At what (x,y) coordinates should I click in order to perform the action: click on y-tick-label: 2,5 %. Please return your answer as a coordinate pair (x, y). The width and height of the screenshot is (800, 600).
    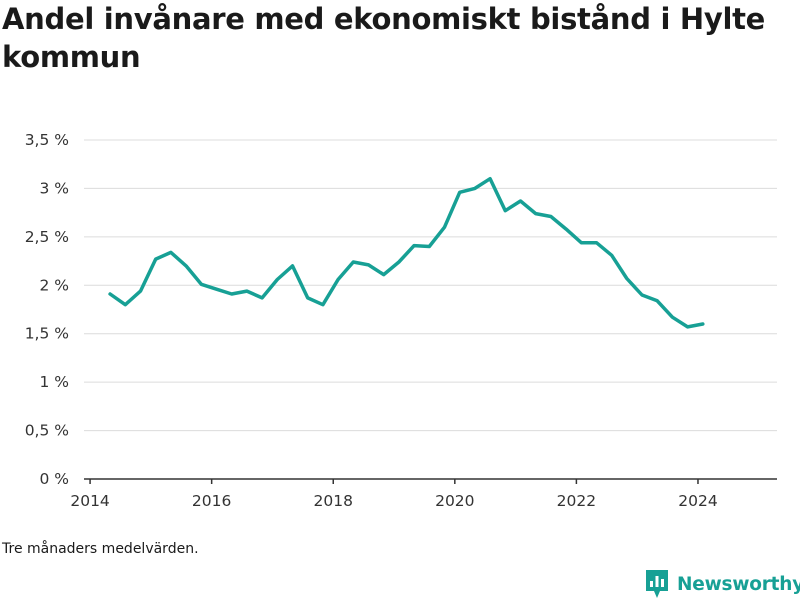
    Looking at the image, I should click on (47, 237).